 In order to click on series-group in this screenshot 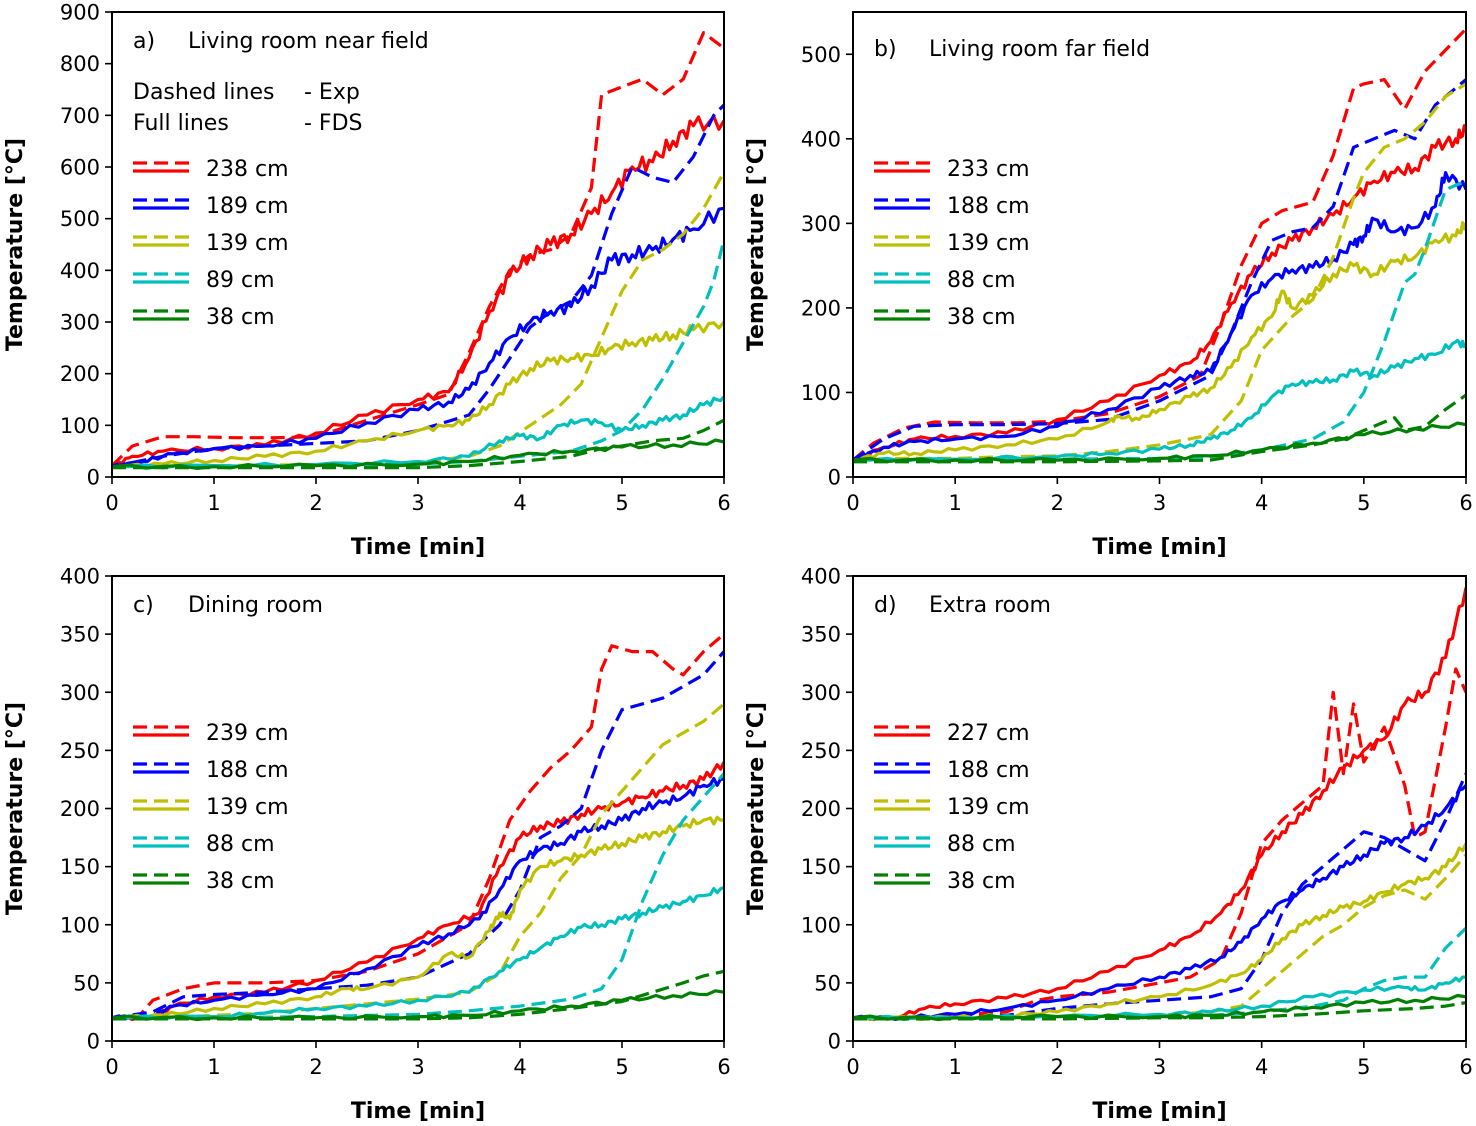, I will do `click(418, 827)`.